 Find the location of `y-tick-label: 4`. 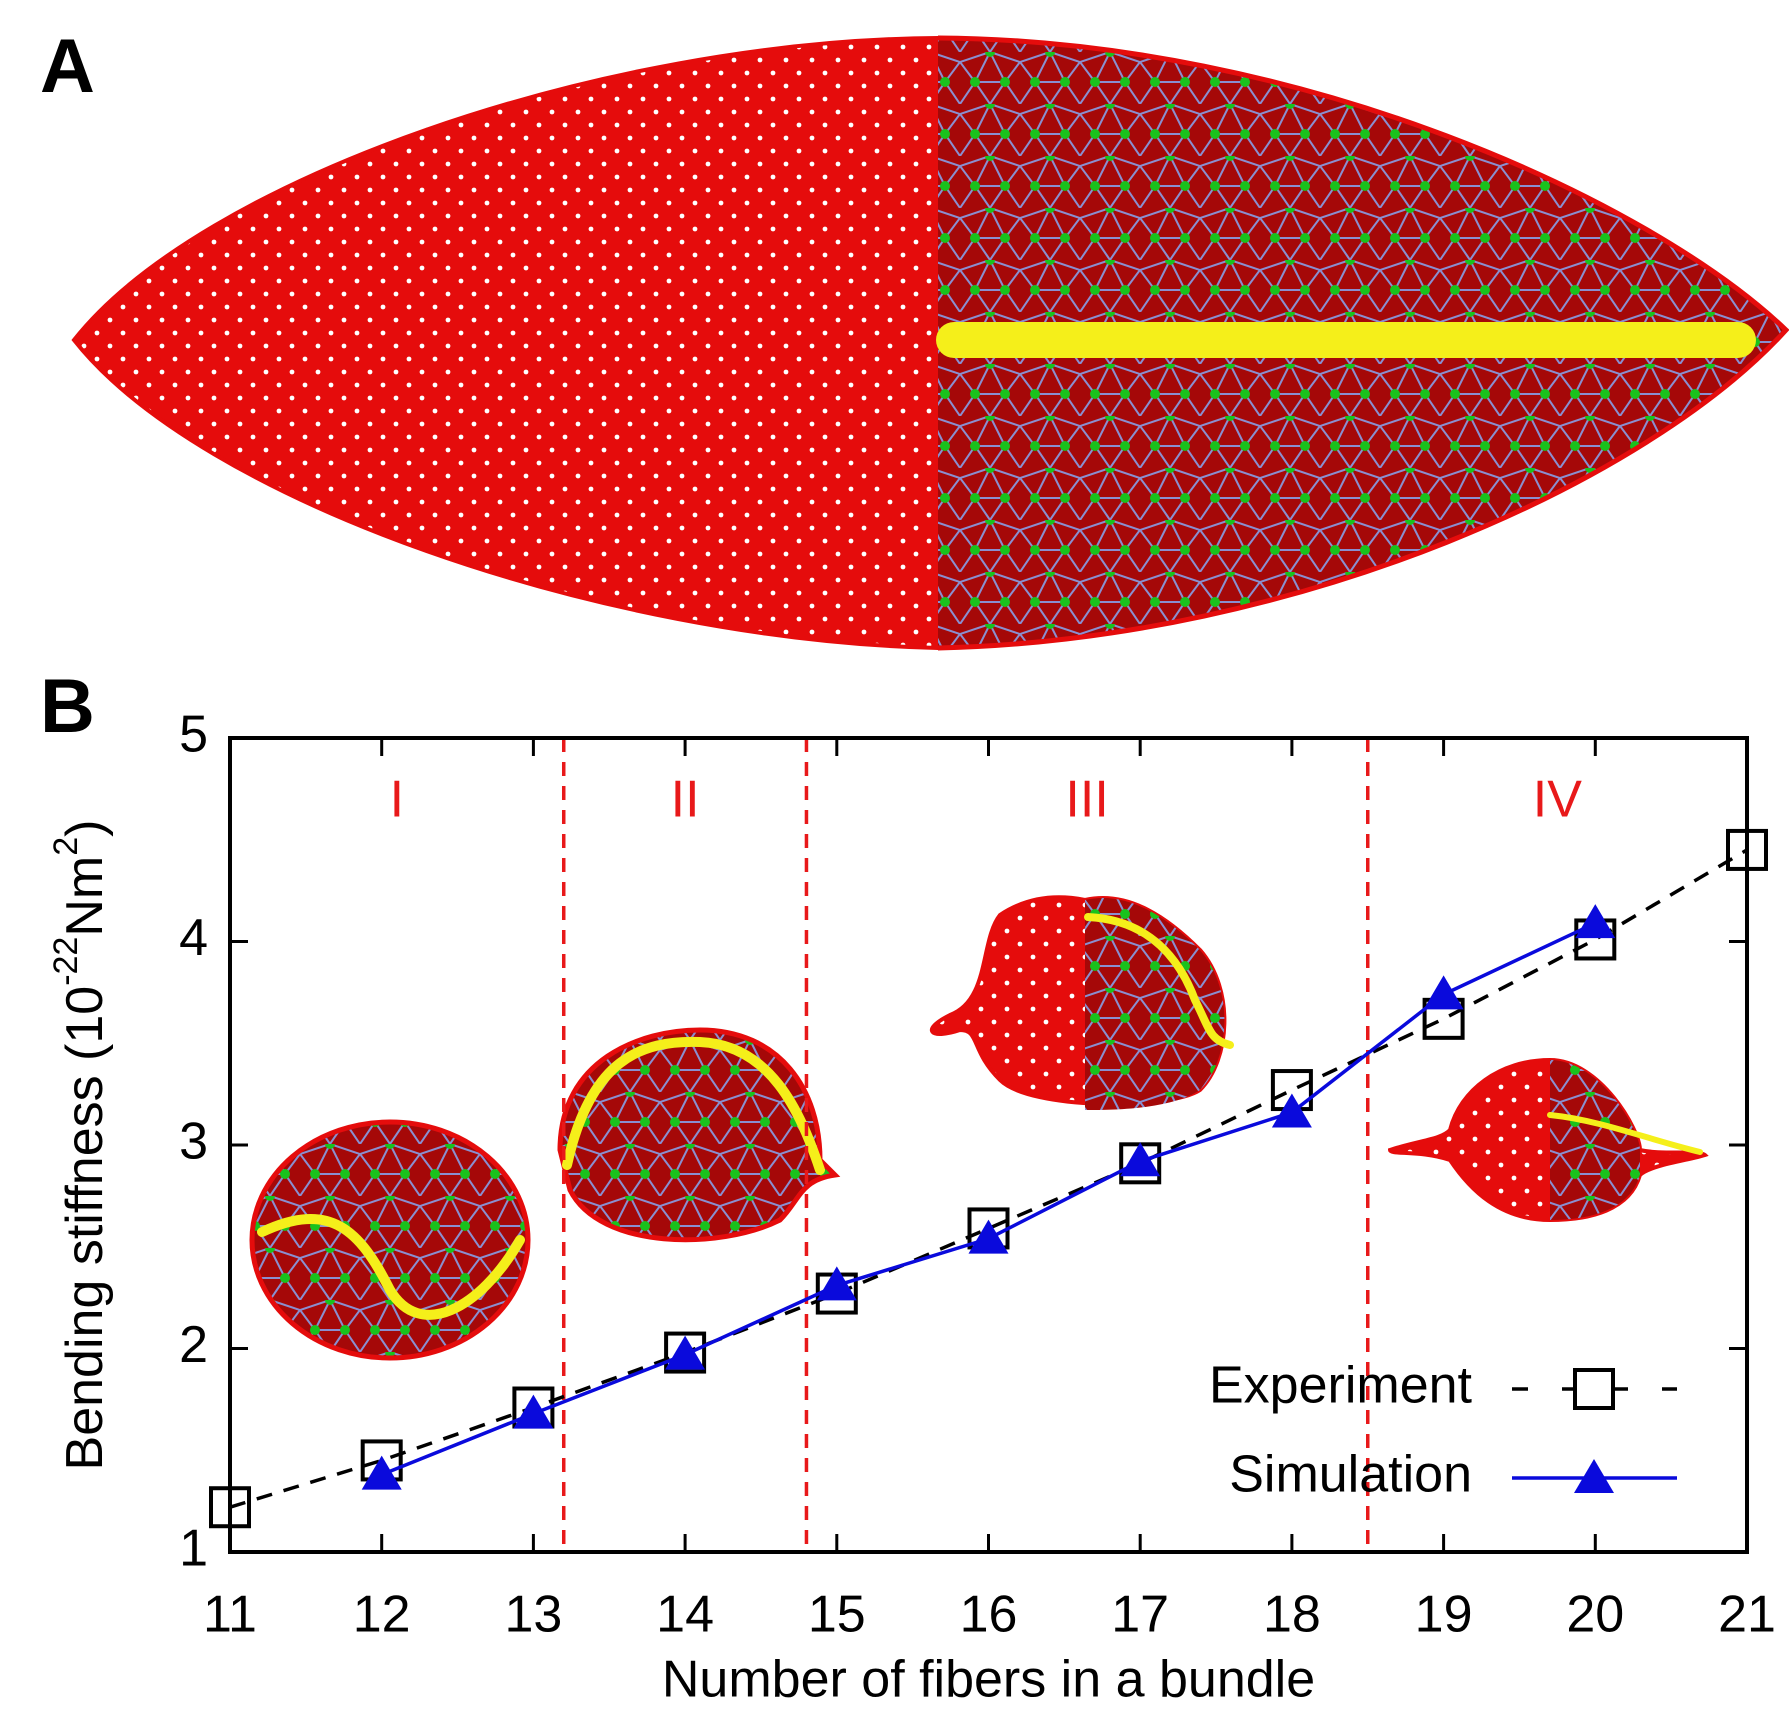

y-tick-label: 4 is located at coordinates (193, 938).